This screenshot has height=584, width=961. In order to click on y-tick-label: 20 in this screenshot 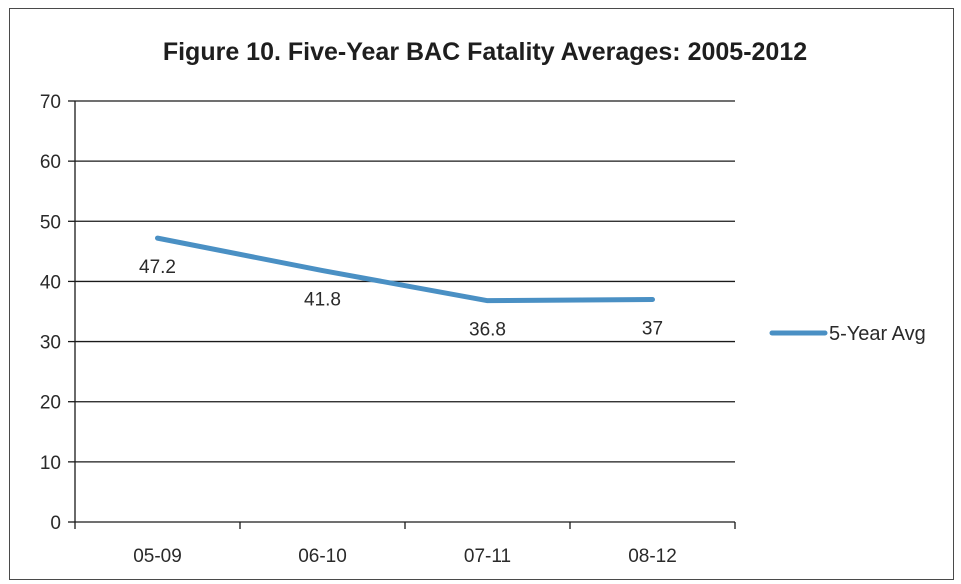, I will do `click(50, 403)`.